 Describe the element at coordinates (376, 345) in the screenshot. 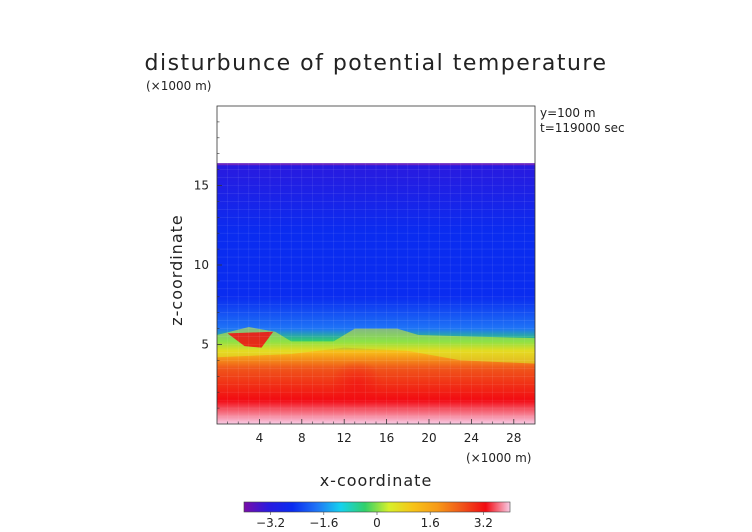

I see `transition-band` at that location.